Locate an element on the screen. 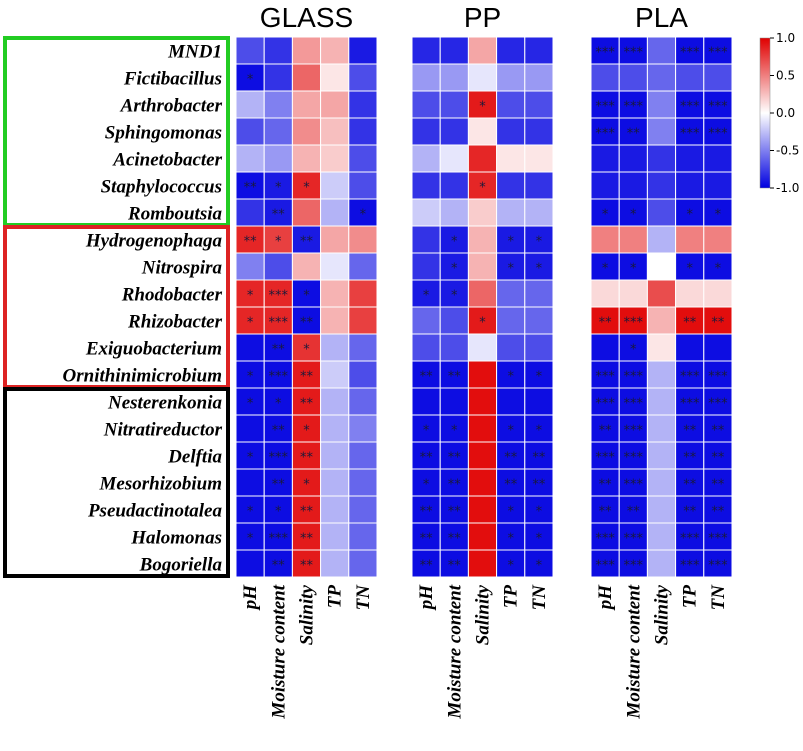 Image resolution: width=803 pixels, height=751 pixels. panel-title: PLA is located at coordinates (661, 17).